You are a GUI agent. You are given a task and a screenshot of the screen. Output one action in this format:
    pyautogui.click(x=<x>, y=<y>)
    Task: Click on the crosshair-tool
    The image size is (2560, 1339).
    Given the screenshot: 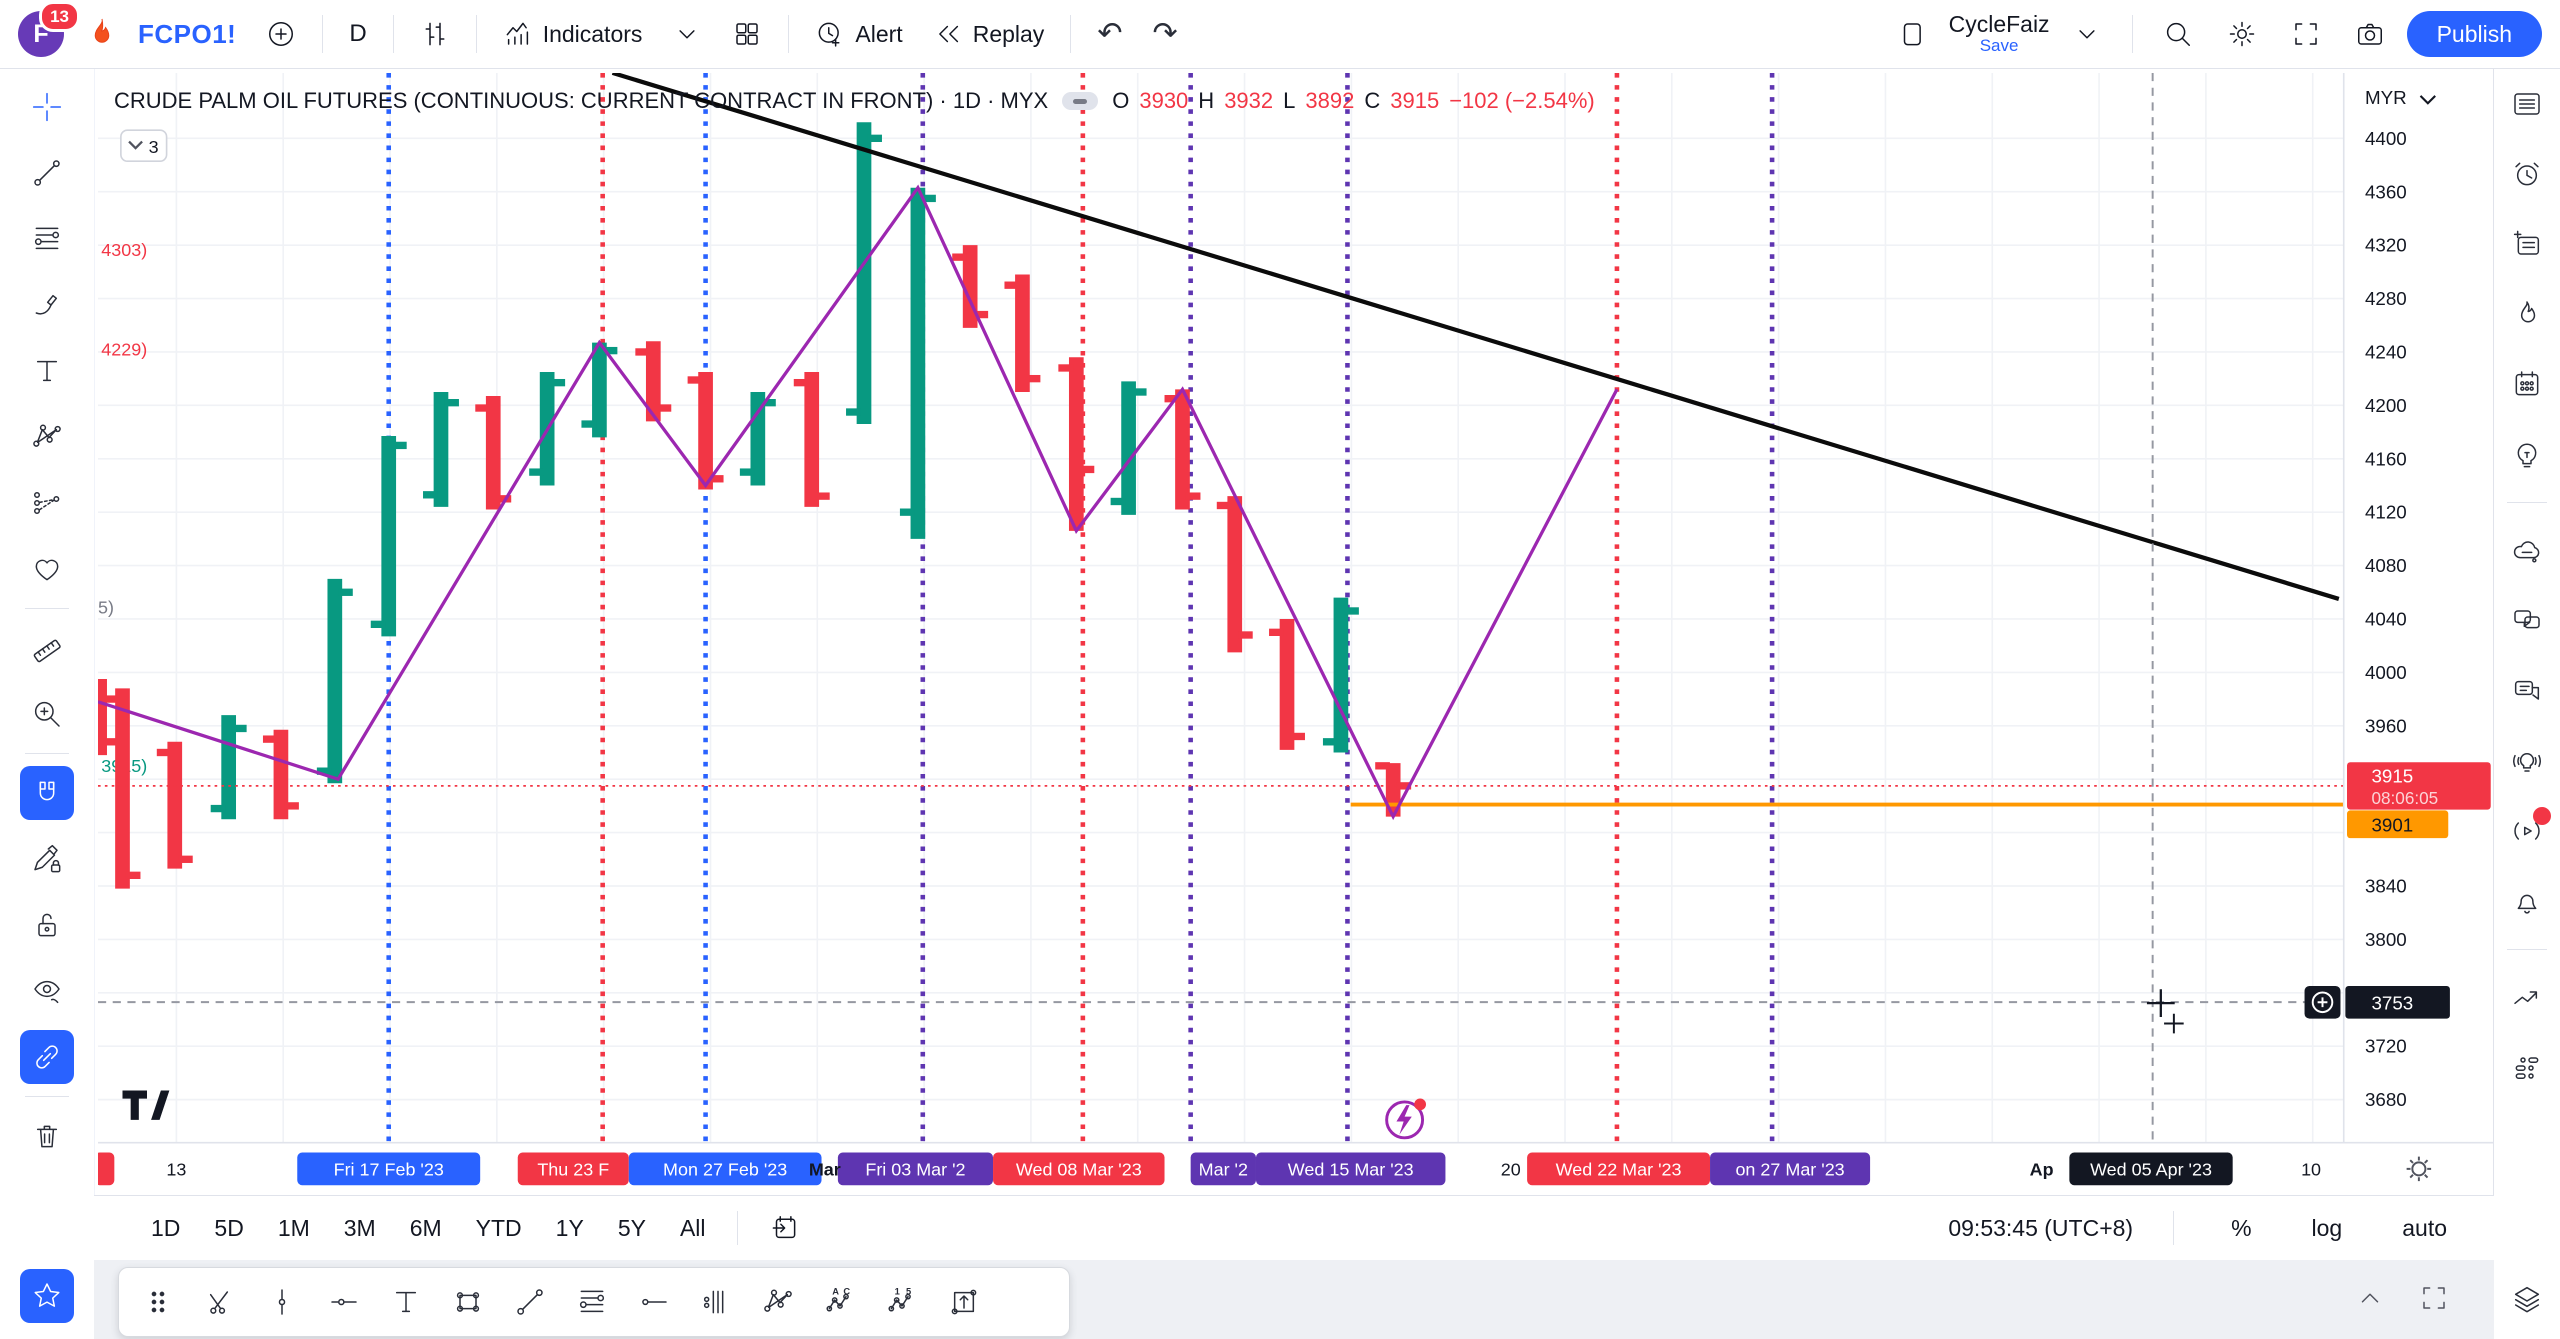 What is the action you would take?
    pyautogui.click(x=47, y=107)
    